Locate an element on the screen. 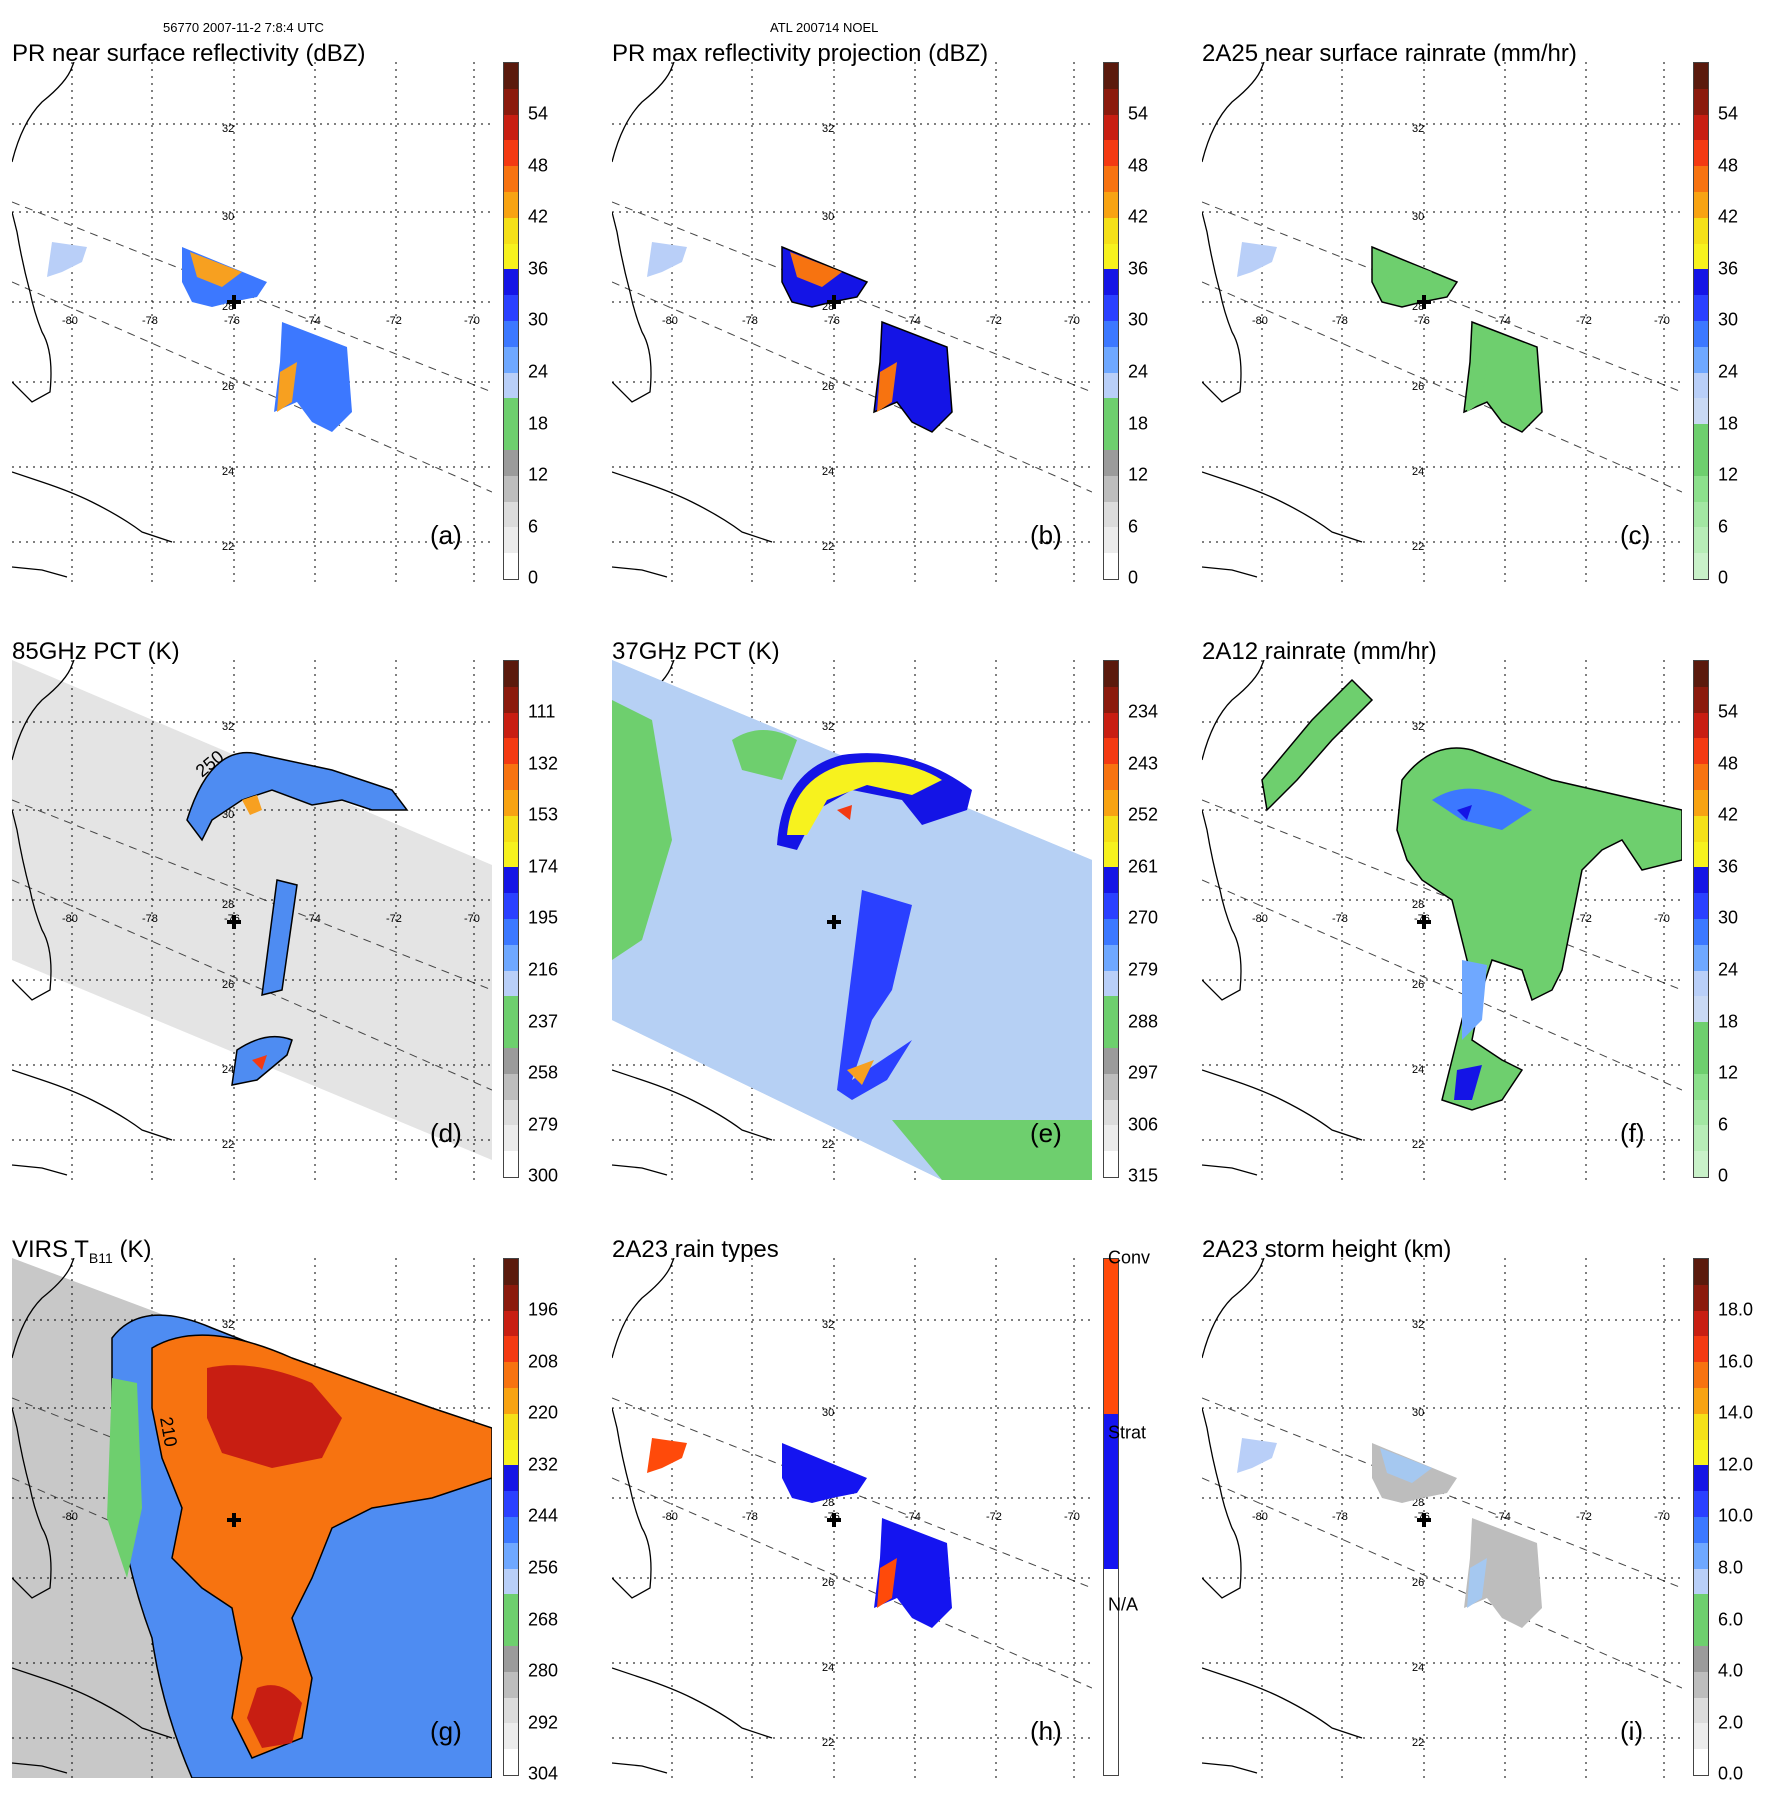  panel-tag: (e) is located at coordinates (1046, 1133).